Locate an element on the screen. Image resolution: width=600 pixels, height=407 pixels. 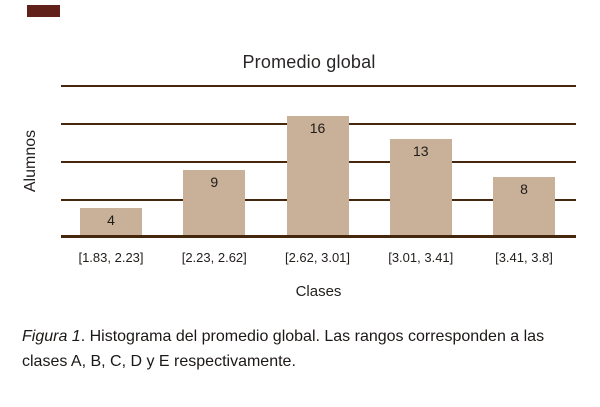
x-axis-baseline is located at coordinates (318, 236).